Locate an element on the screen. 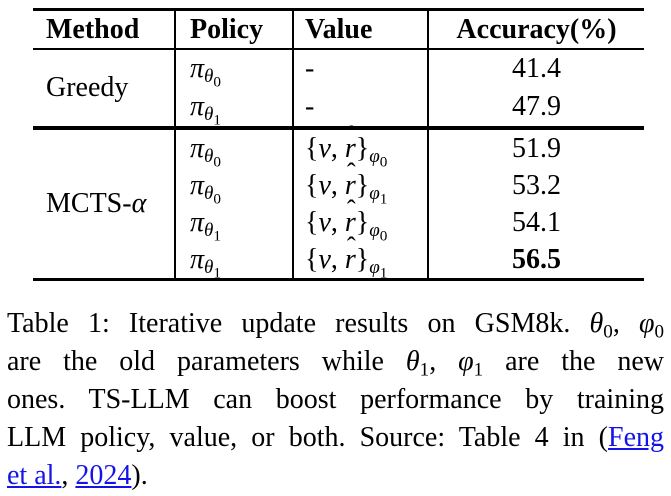 The width and height of the screenshot is (671, 496). table-row: πθ0 {v, r ˆ}φ1 53.2 is located at coordinates (338, 182).